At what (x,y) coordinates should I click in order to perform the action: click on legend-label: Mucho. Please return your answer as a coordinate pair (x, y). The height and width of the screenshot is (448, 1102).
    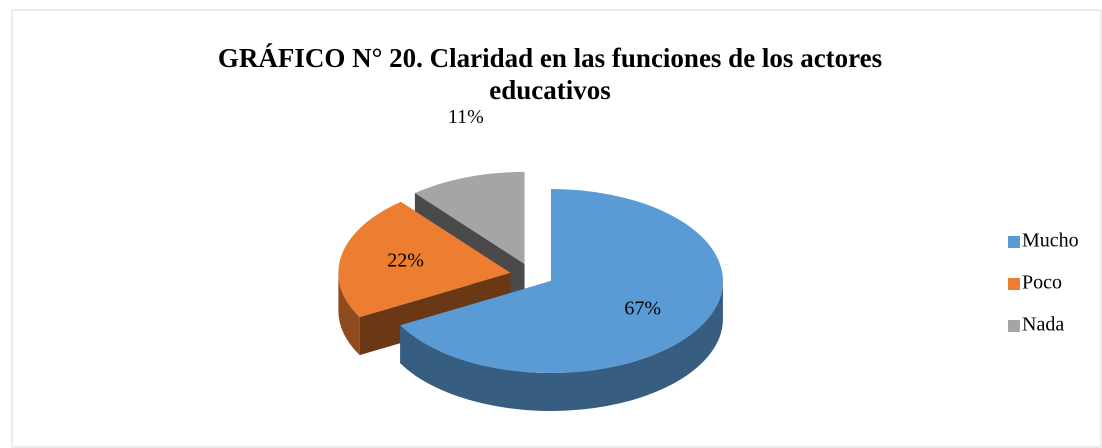
    Looking at the image, I should click on (1050, 241).